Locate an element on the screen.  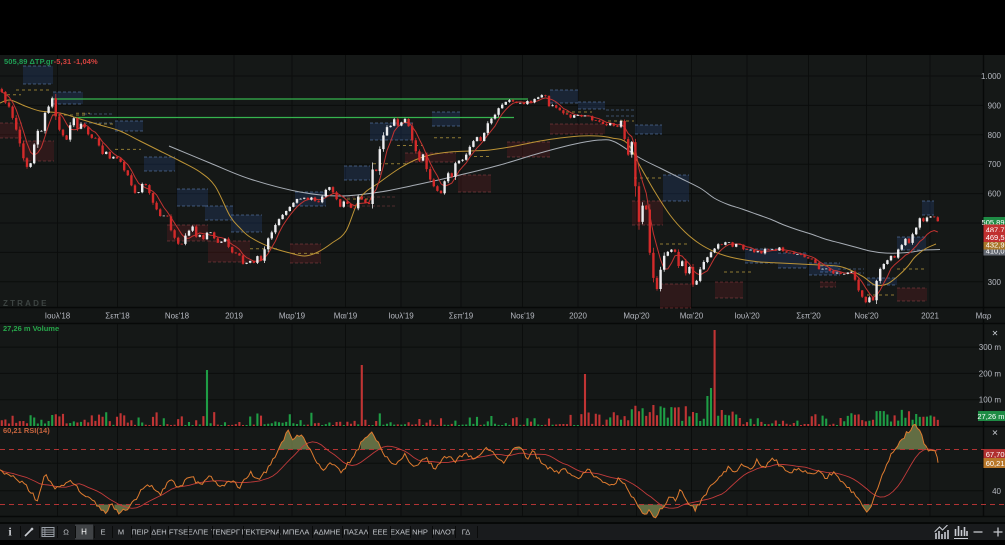
svg-text: Σεπ'20 is located at coordinates (808, 316).